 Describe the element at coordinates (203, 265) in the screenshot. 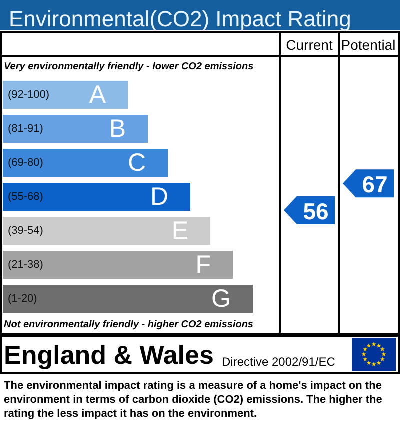

I see `y-tick-label: F` at that location.